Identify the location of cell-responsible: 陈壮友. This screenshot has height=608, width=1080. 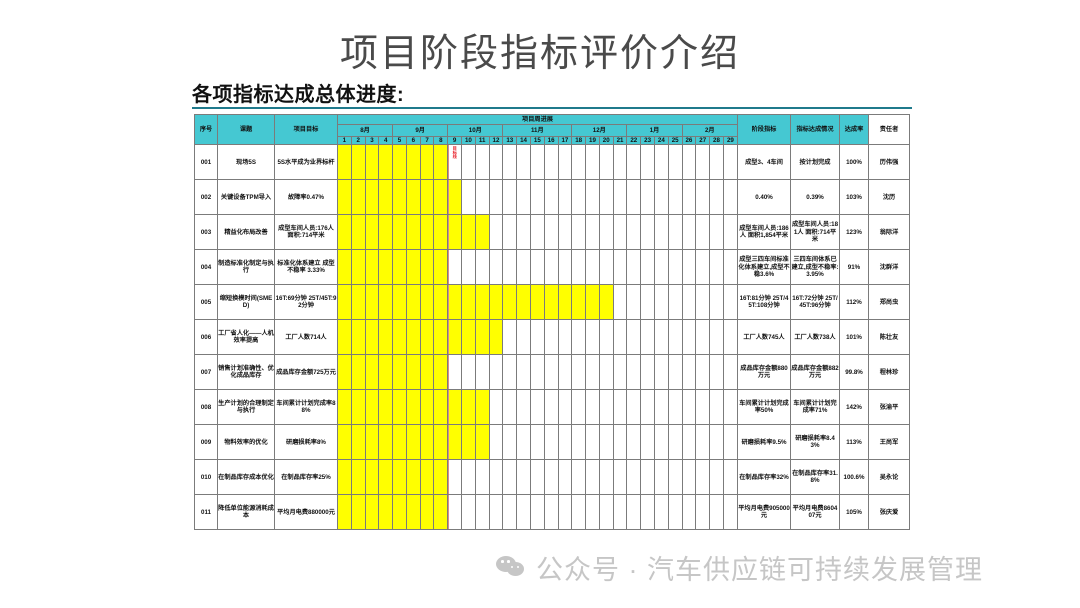
(889, 337).